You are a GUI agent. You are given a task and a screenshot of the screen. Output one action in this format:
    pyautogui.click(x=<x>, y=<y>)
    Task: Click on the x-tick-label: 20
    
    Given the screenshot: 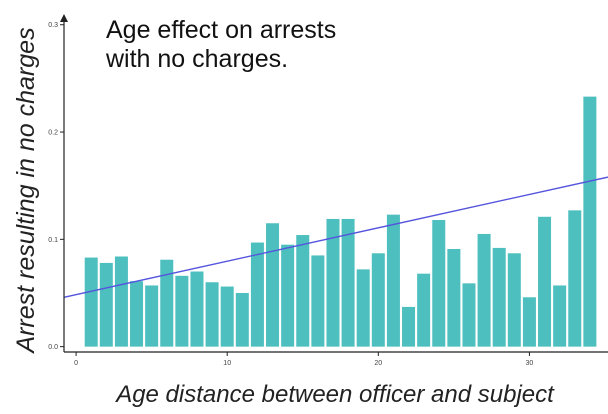 What is the action you would take?
    pyautogui.click(x=378, y=363)
    